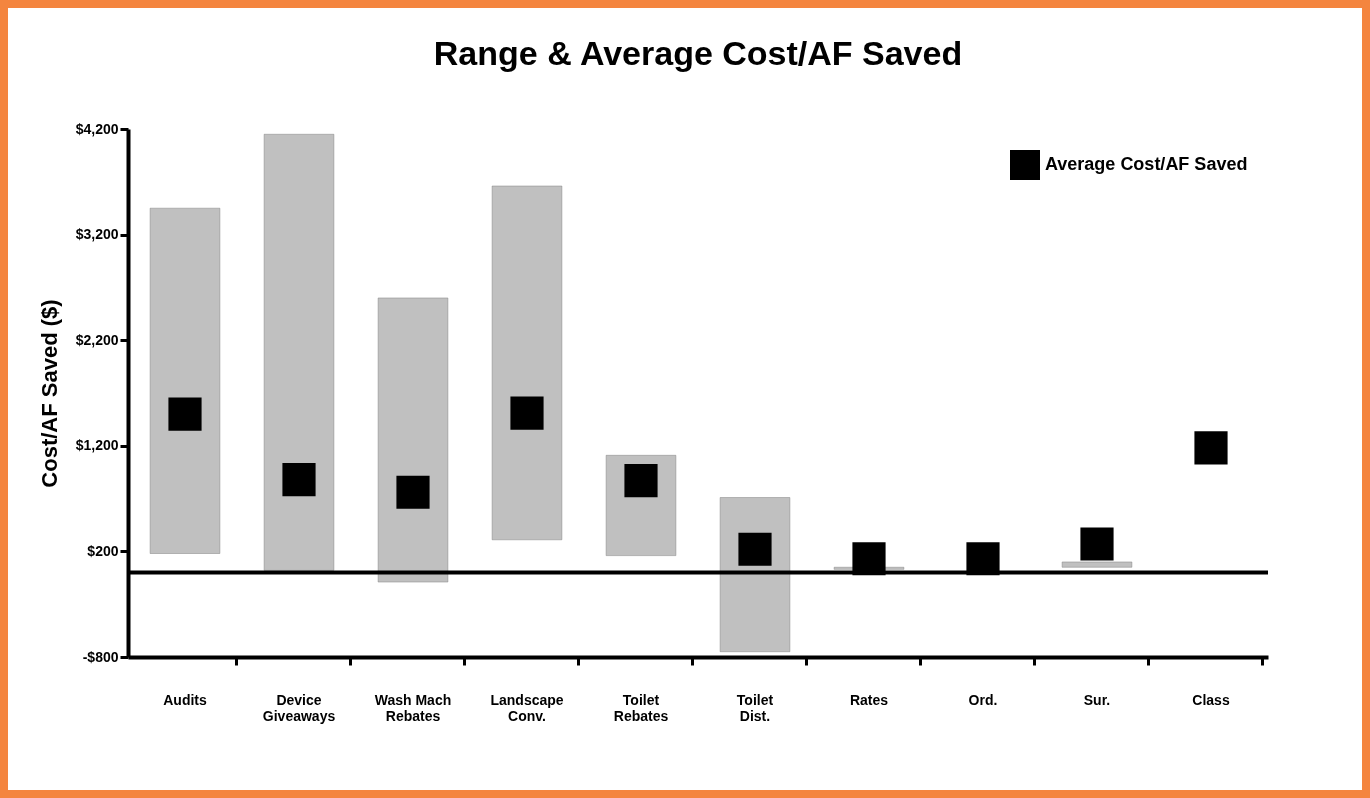  What do you see at coordinates (698, 53) in the screenshot?
I see `chart-title: Range & Average Cost/AF Saved` at bounding box center [698, 53].